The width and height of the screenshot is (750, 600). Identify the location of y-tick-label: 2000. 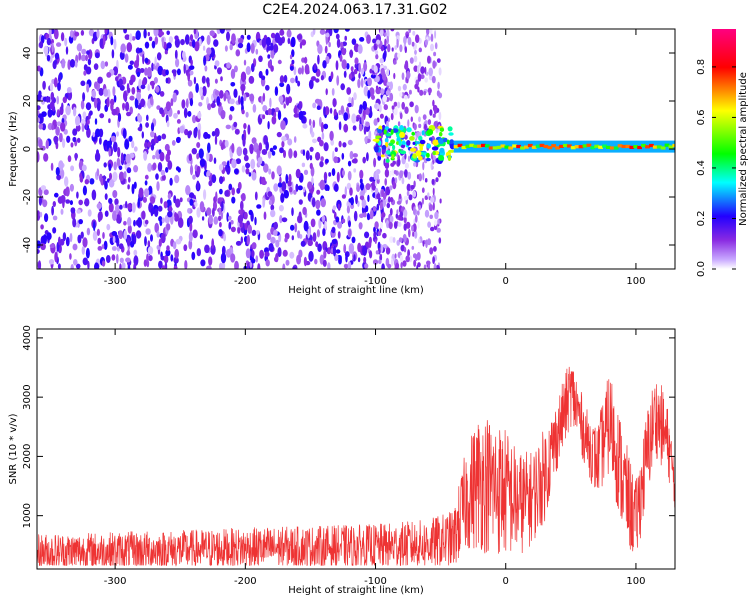
(27, 456).